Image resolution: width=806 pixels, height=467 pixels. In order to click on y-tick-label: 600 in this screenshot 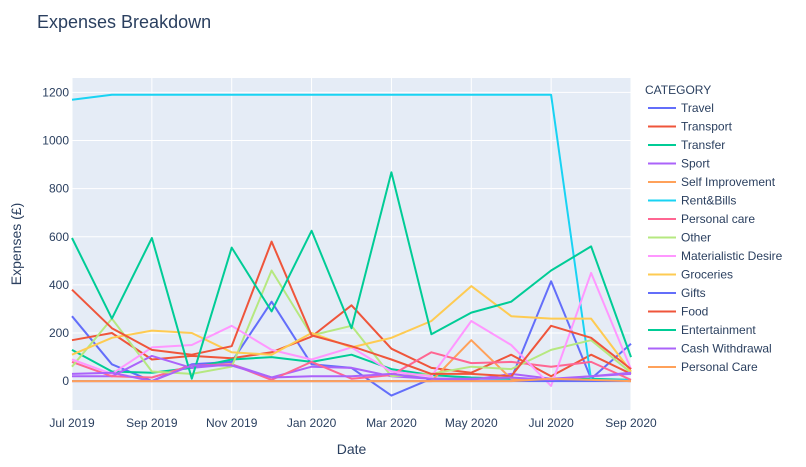, I will do `click(59, 237)`.